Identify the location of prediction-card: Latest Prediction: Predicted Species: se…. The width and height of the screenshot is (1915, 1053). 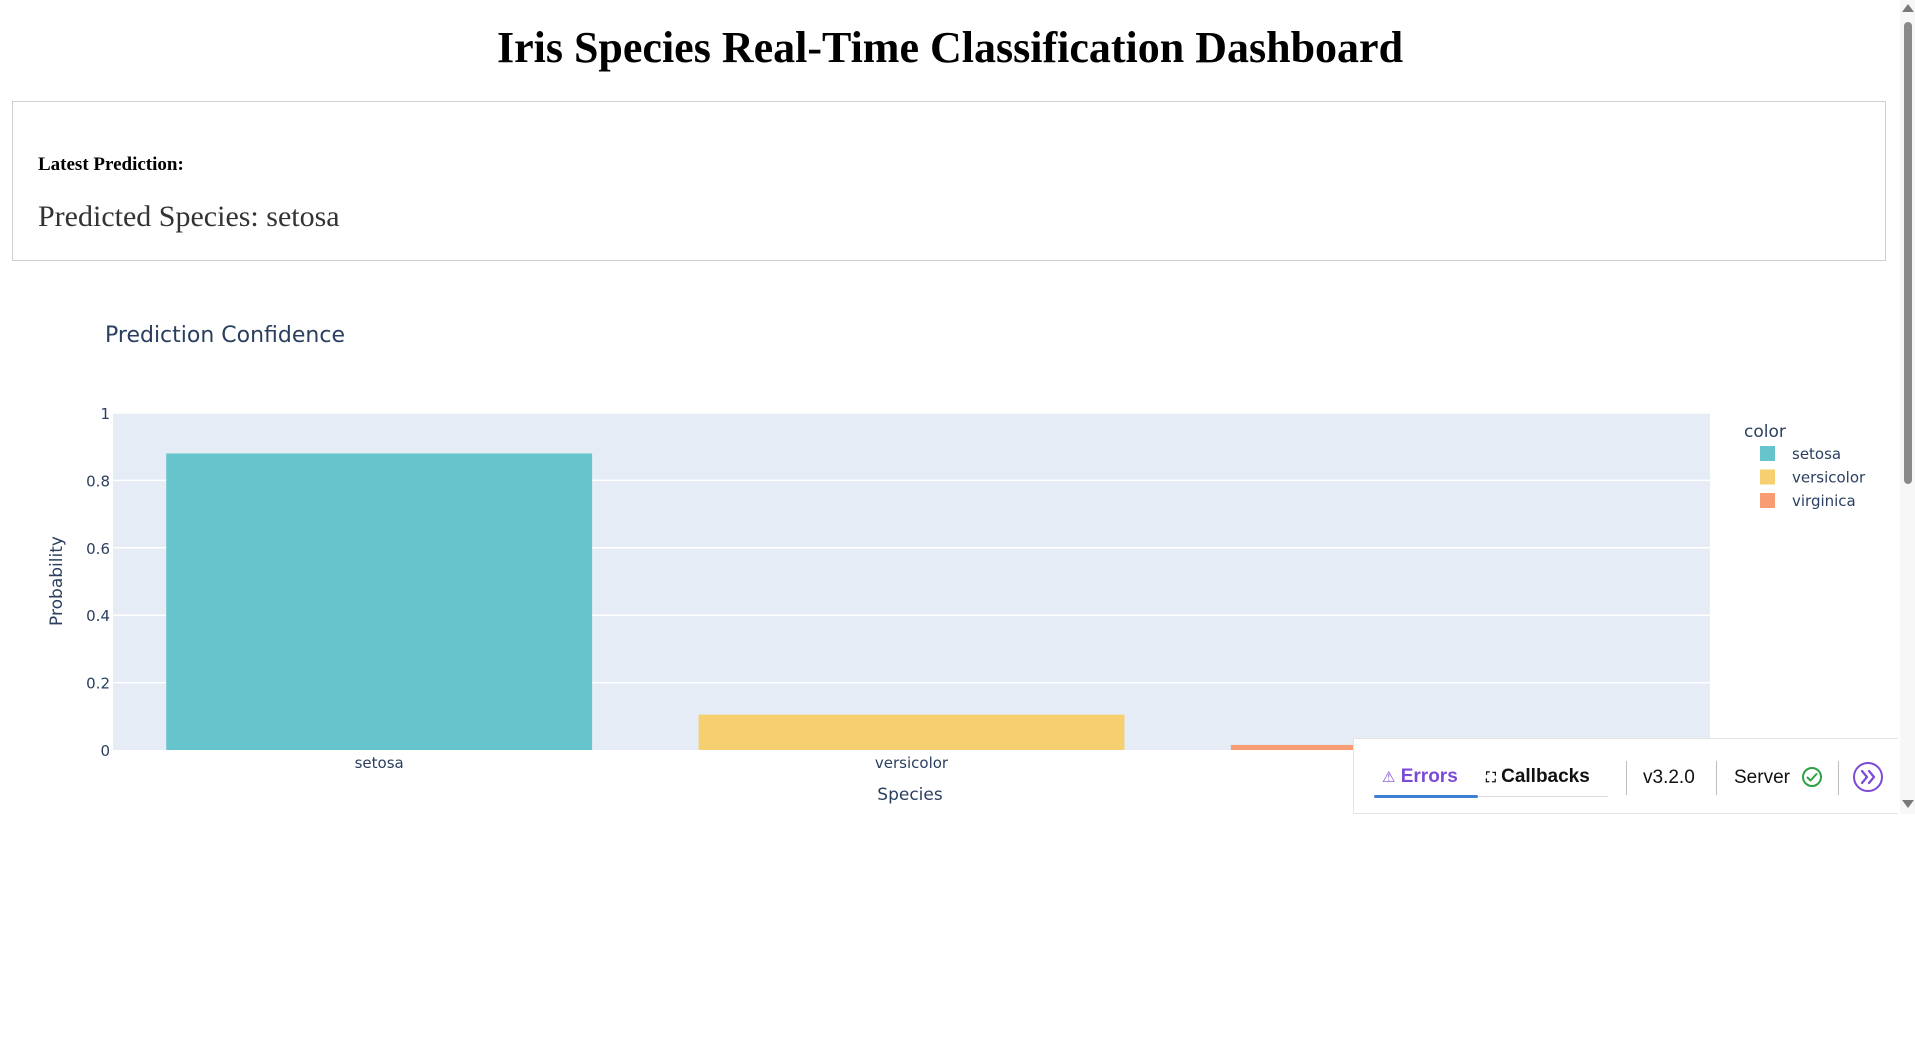
(949, 181).